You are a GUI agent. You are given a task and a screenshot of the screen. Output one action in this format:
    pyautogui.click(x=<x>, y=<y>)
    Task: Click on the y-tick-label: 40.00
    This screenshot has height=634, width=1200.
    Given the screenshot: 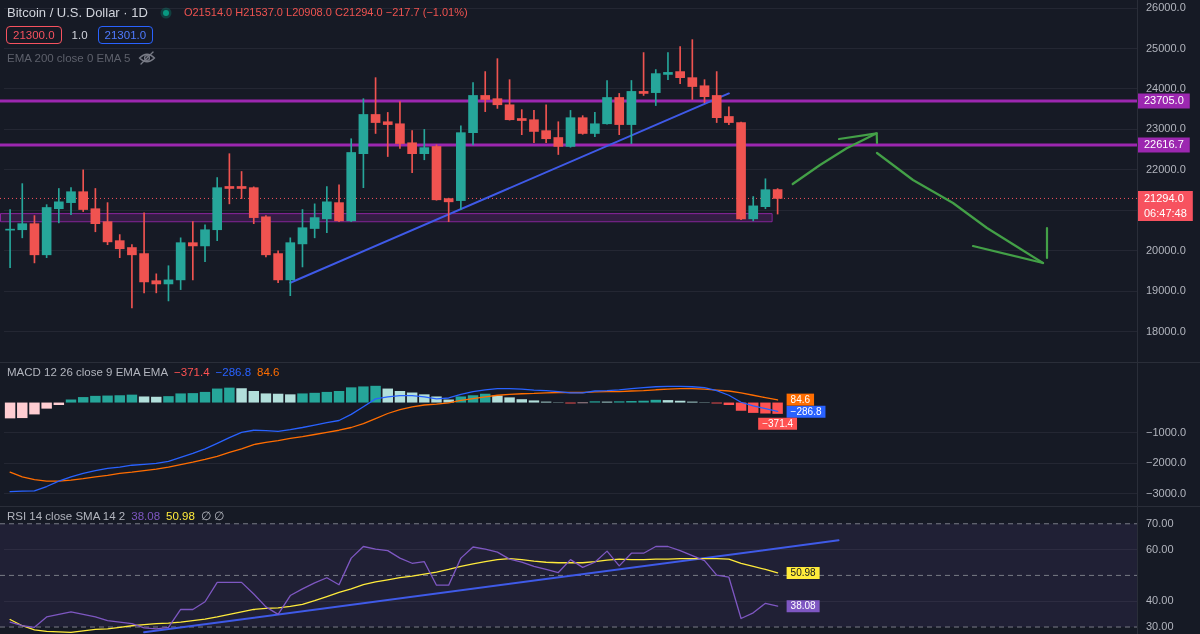 What is the action you would take?
    pyautogui.click(x=1160, y=600)
    